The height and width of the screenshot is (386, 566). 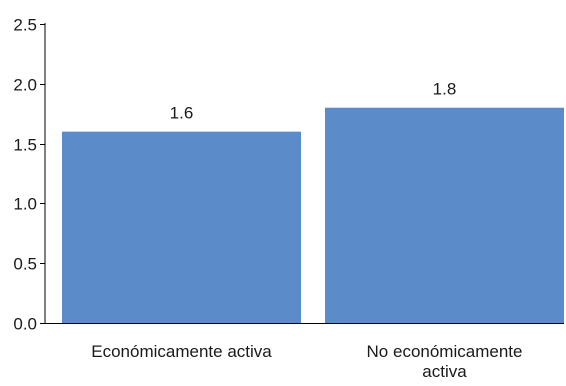 I want to click on data-labels: 1.6 1.8, so click(x=313, y=101).